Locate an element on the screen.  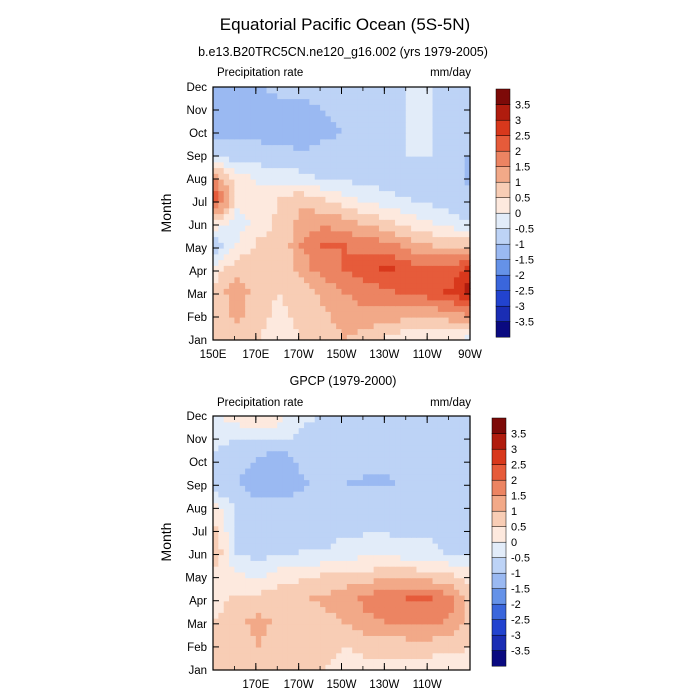
colorbar-label: 2.5 is located at coordinates (518, 466).